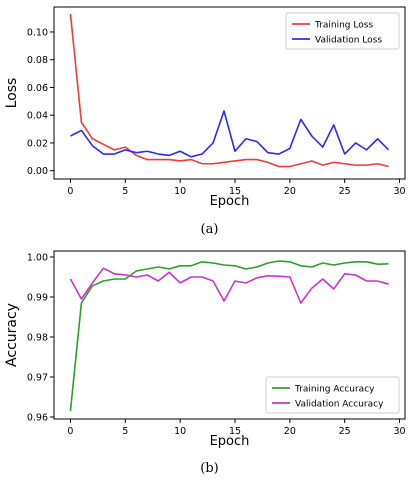 This screenshot has width=409, height=484. What do you see at coordinates (348, 41) in the screenshot?
I see `legend-label: Validation Loss` at bounding box center [348, 41].